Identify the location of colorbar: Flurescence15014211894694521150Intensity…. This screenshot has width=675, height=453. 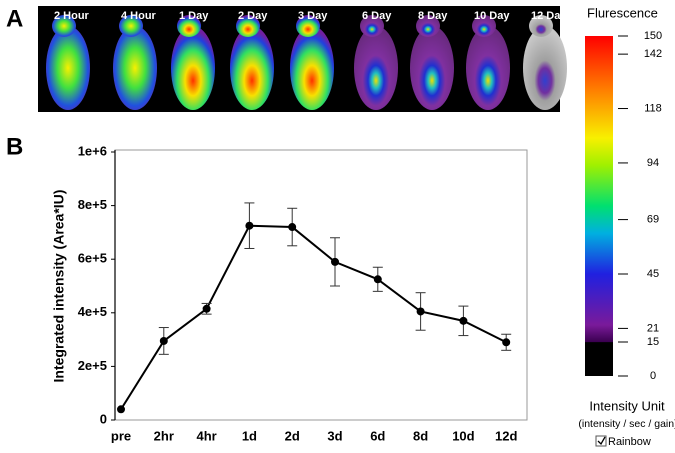
(626, 226).